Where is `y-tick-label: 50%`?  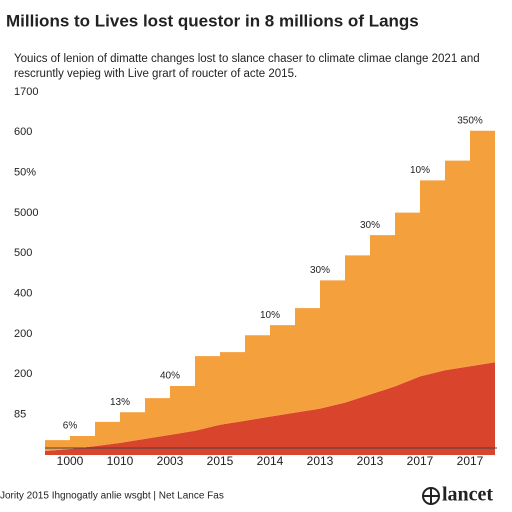 y-tick-label: 50% is located at coordinates (25, 173).